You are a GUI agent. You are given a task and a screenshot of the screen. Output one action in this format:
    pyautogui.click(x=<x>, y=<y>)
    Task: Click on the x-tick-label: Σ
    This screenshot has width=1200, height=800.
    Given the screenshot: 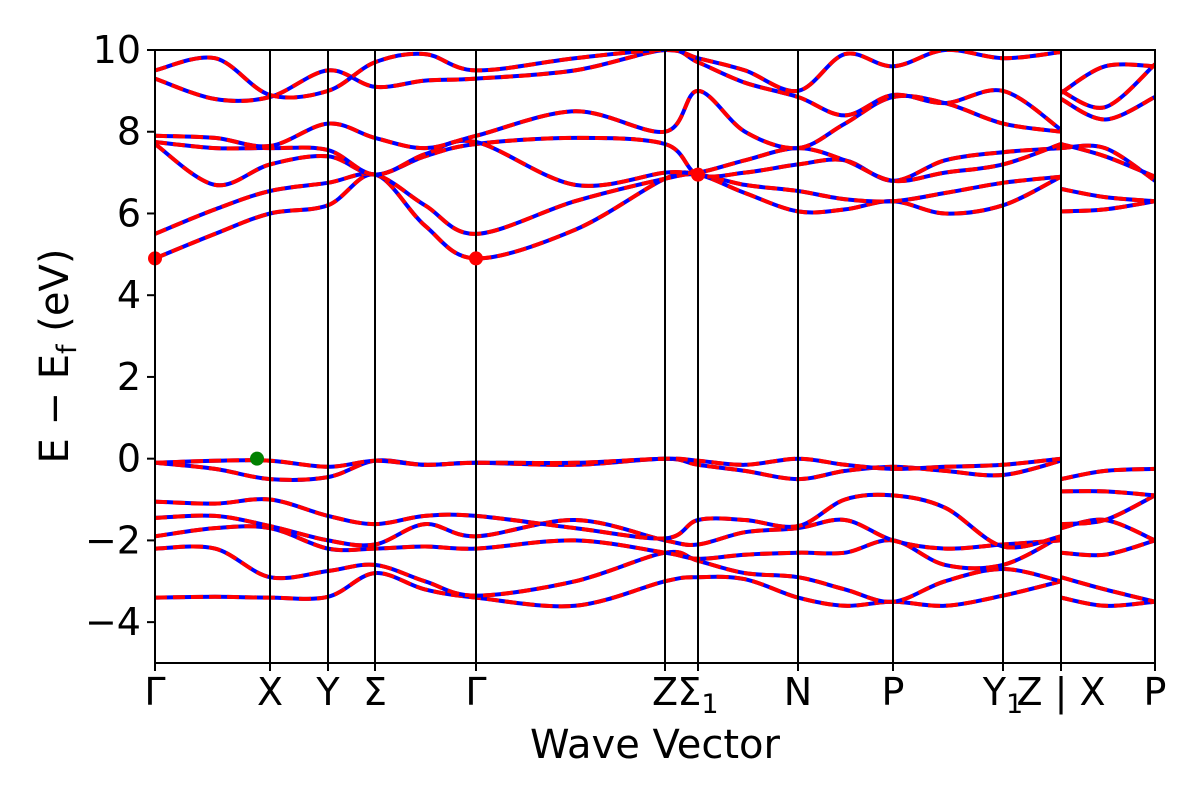 What is the action you would take?
    pyautogui.click(x=375, y=692)
    